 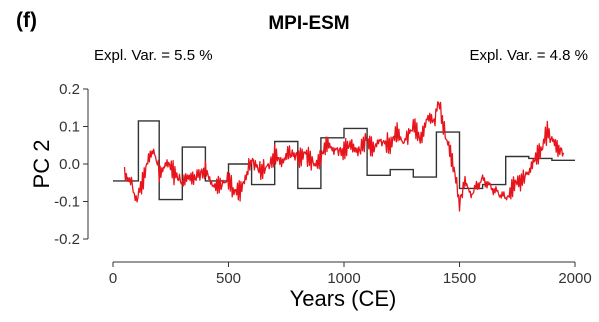 What do you see at coordinates (41, 164) in the screenshot?
I see `y-axis-title: PC 2` at bounding box center [41, 164].